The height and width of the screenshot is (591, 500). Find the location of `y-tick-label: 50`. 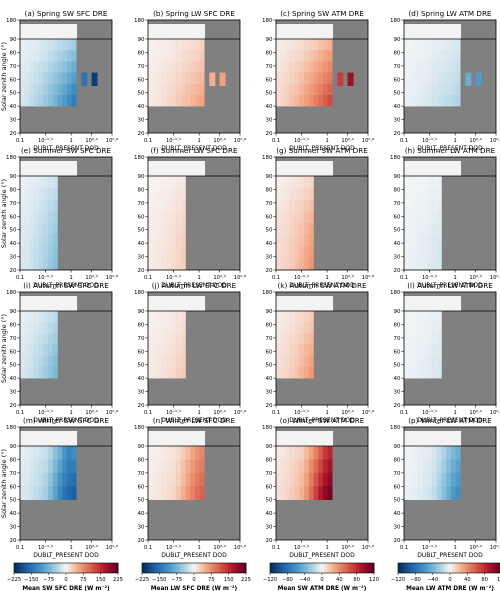

y-tick-label: 50 is located at coordinates (269, 366).